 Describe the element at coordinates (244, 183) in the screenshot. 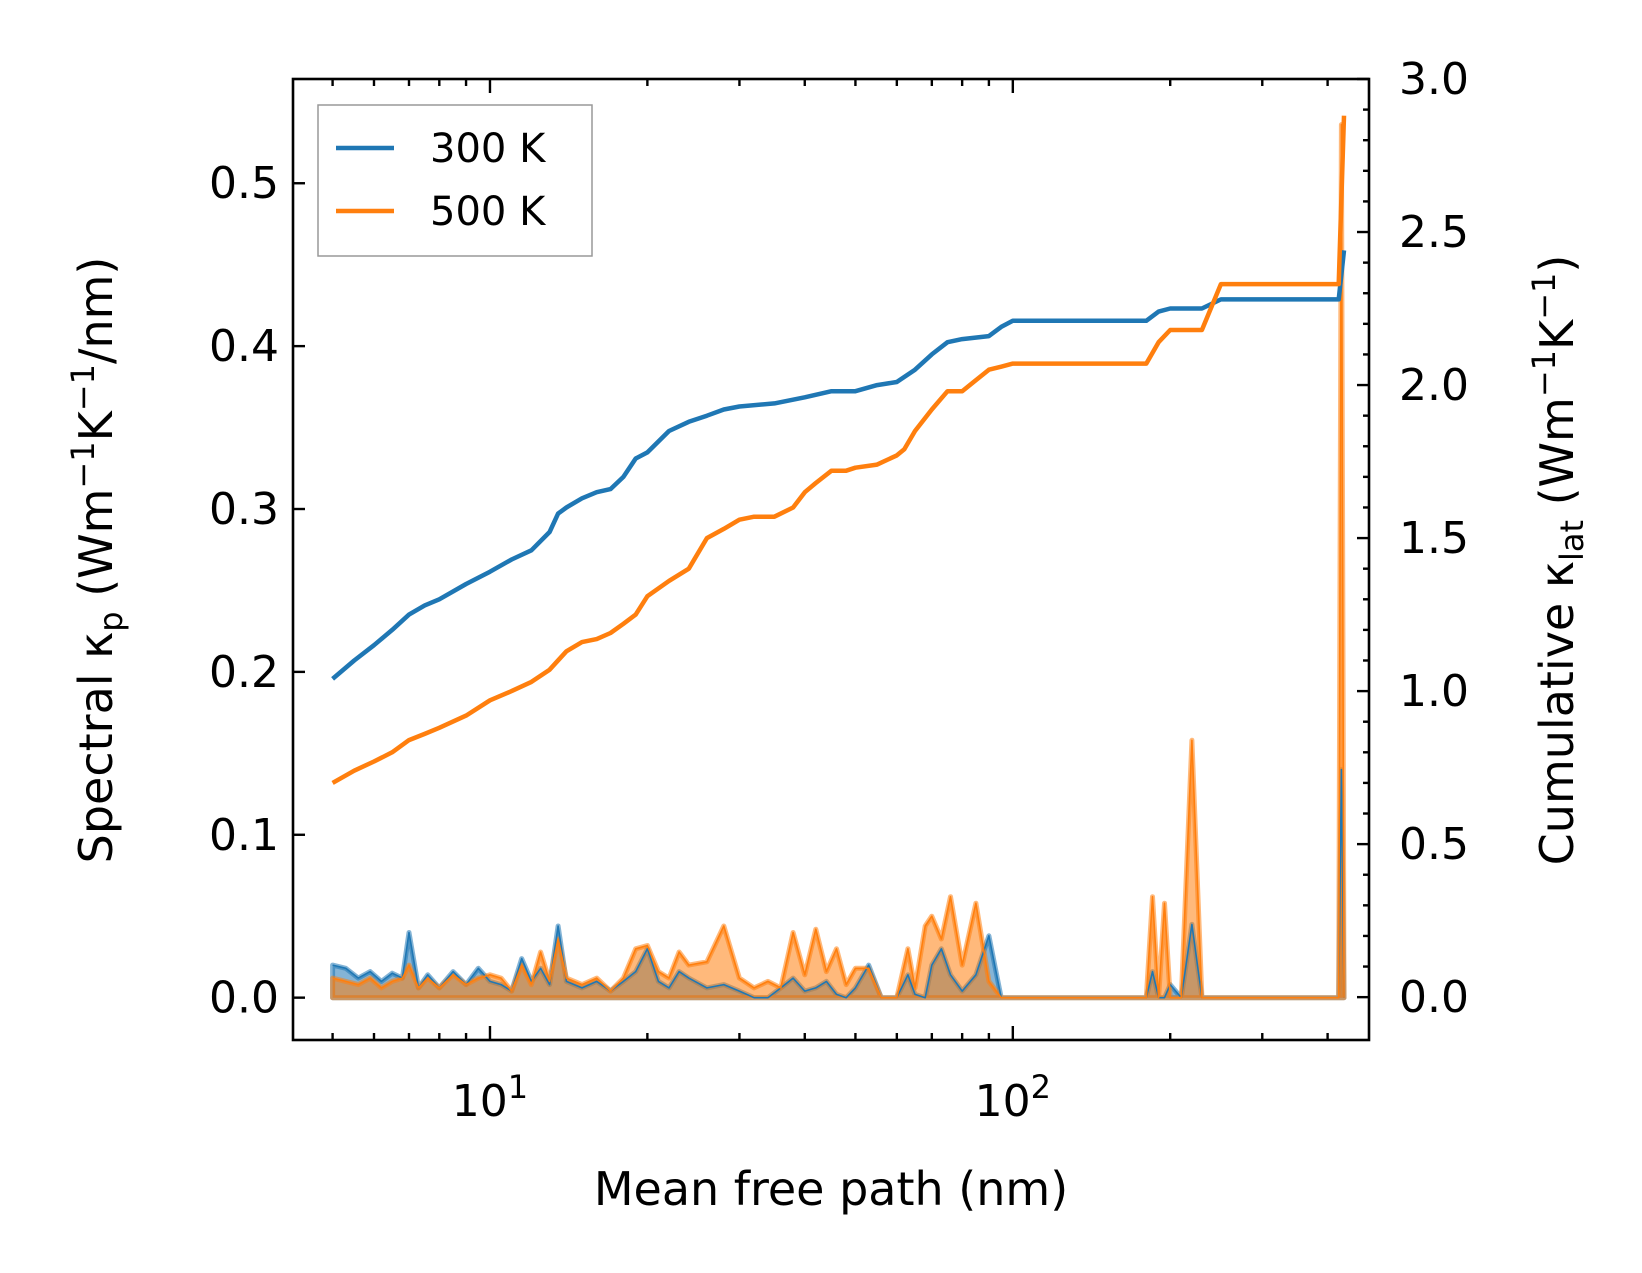

I see `left-y-tick-label: 0.5` at that location.